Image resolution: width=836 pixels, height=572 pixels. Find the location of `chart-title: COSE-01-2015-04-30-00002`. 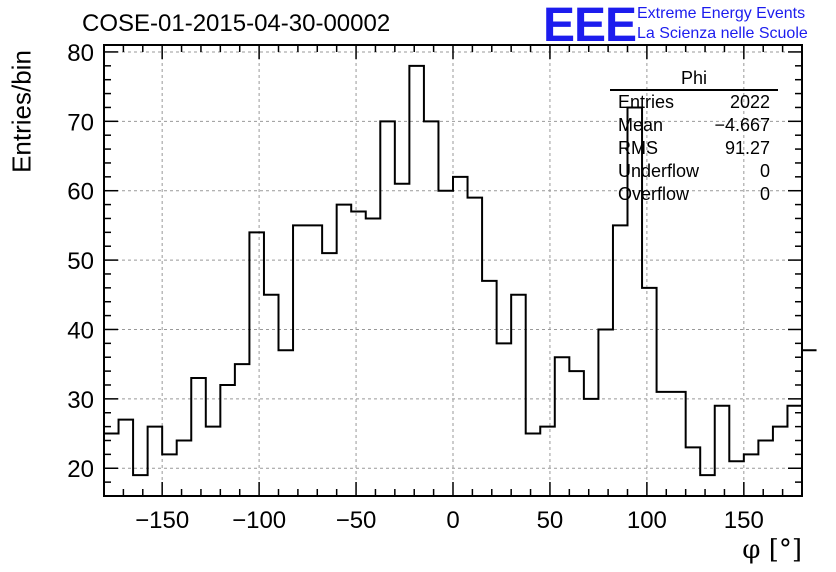

chart-title: COSE-01-2015-04-30-00002 is located at coordinates (236, 23).